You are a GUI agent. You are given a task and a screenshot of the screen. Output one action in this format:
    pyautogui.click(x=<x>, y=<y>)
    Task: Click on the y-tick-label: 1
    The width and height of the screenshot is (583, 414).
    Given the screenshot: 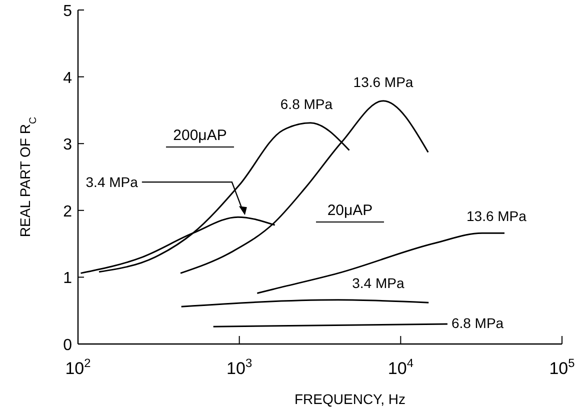 What is the action you would take?
    pyautogui.click(x=67, y=279)
    